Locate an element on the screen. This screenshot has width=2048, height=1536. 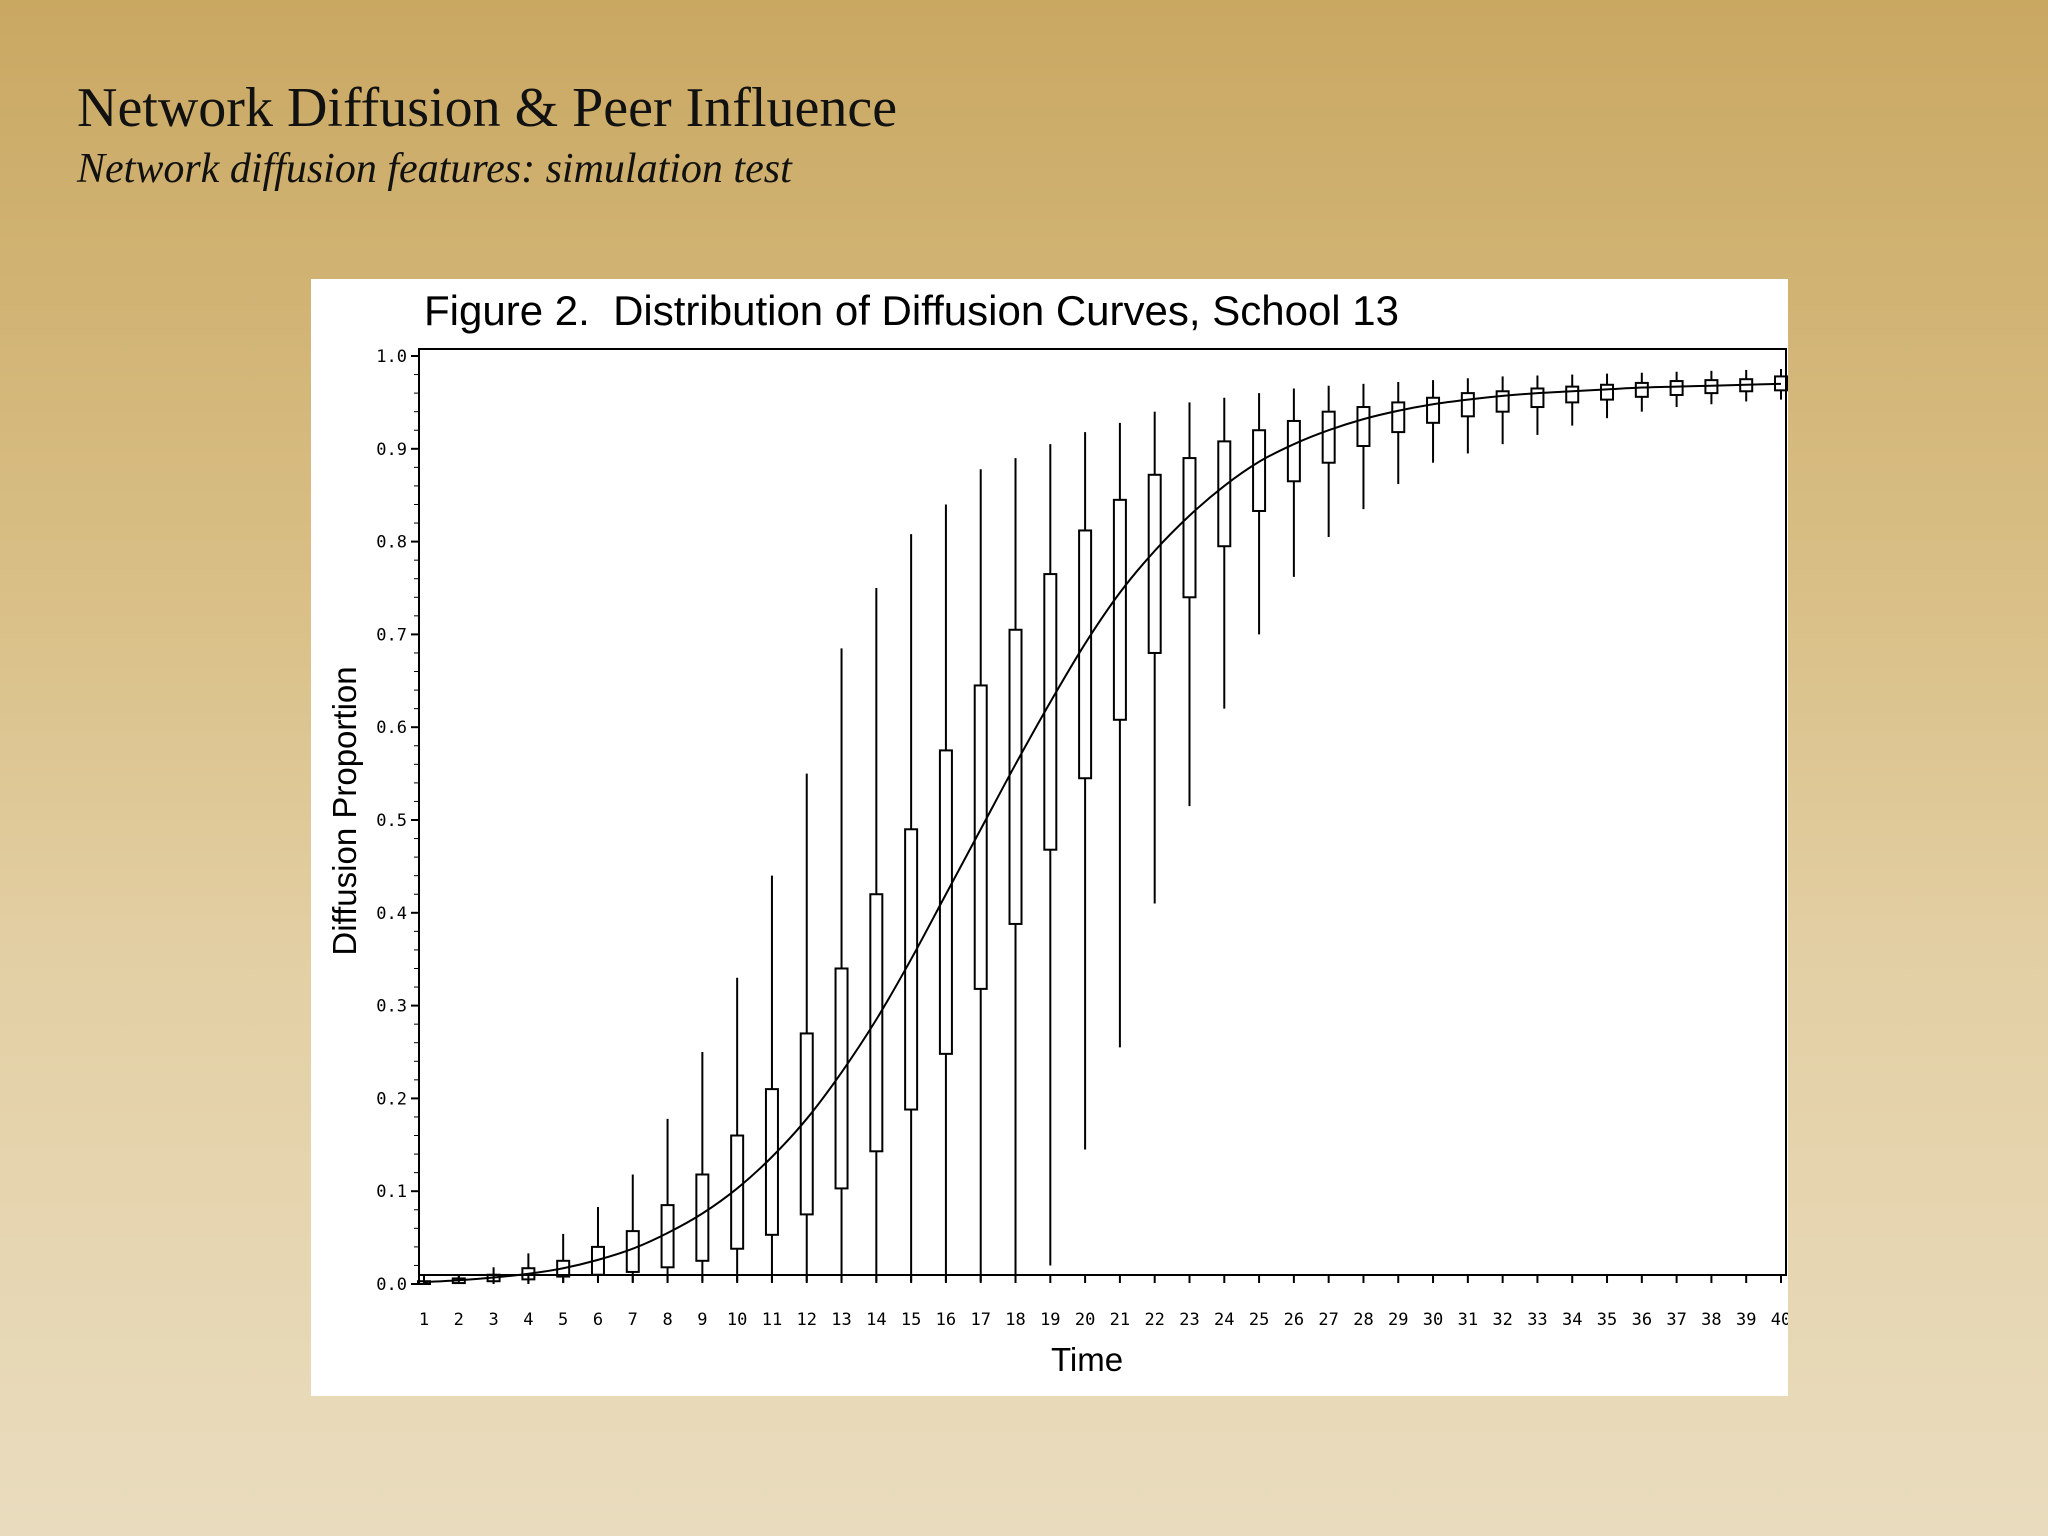
box-t19 is located at coordinates (1050, 855).